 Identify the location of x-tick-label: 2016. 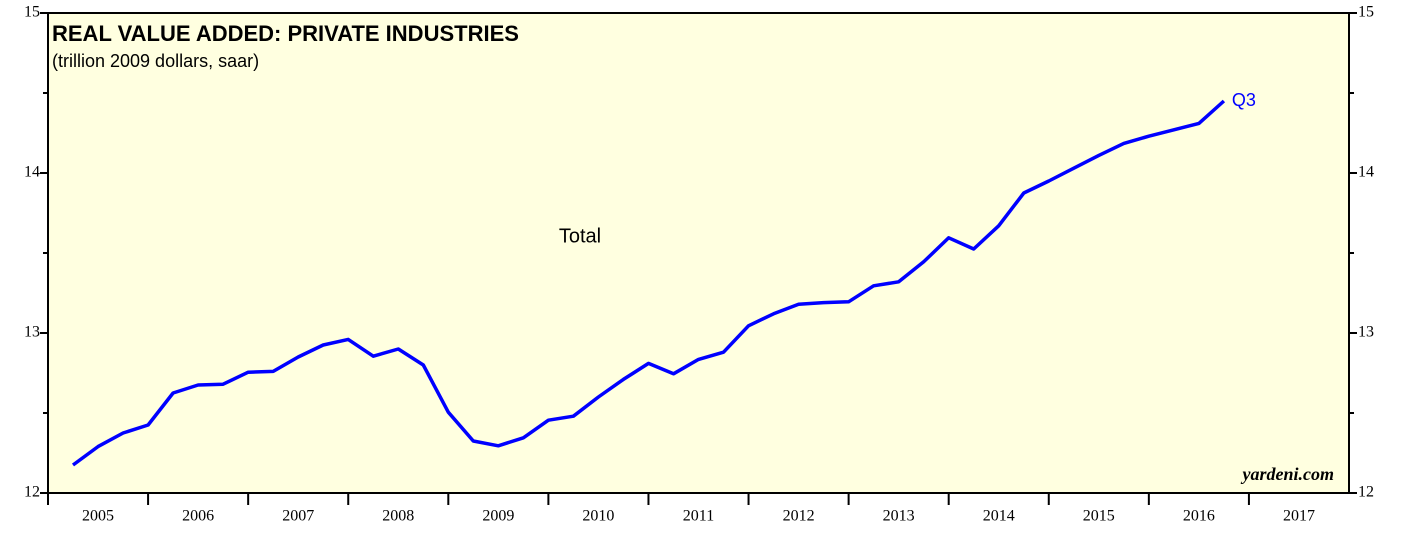
(1199, 516).